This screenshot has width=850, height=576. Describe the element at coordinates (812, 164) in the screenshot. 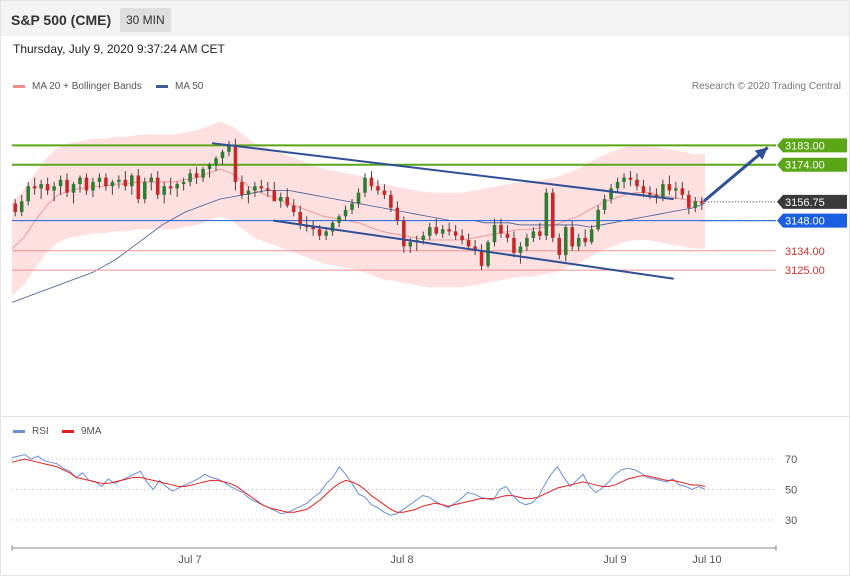

I see `level-tag-3174.00` at that location.